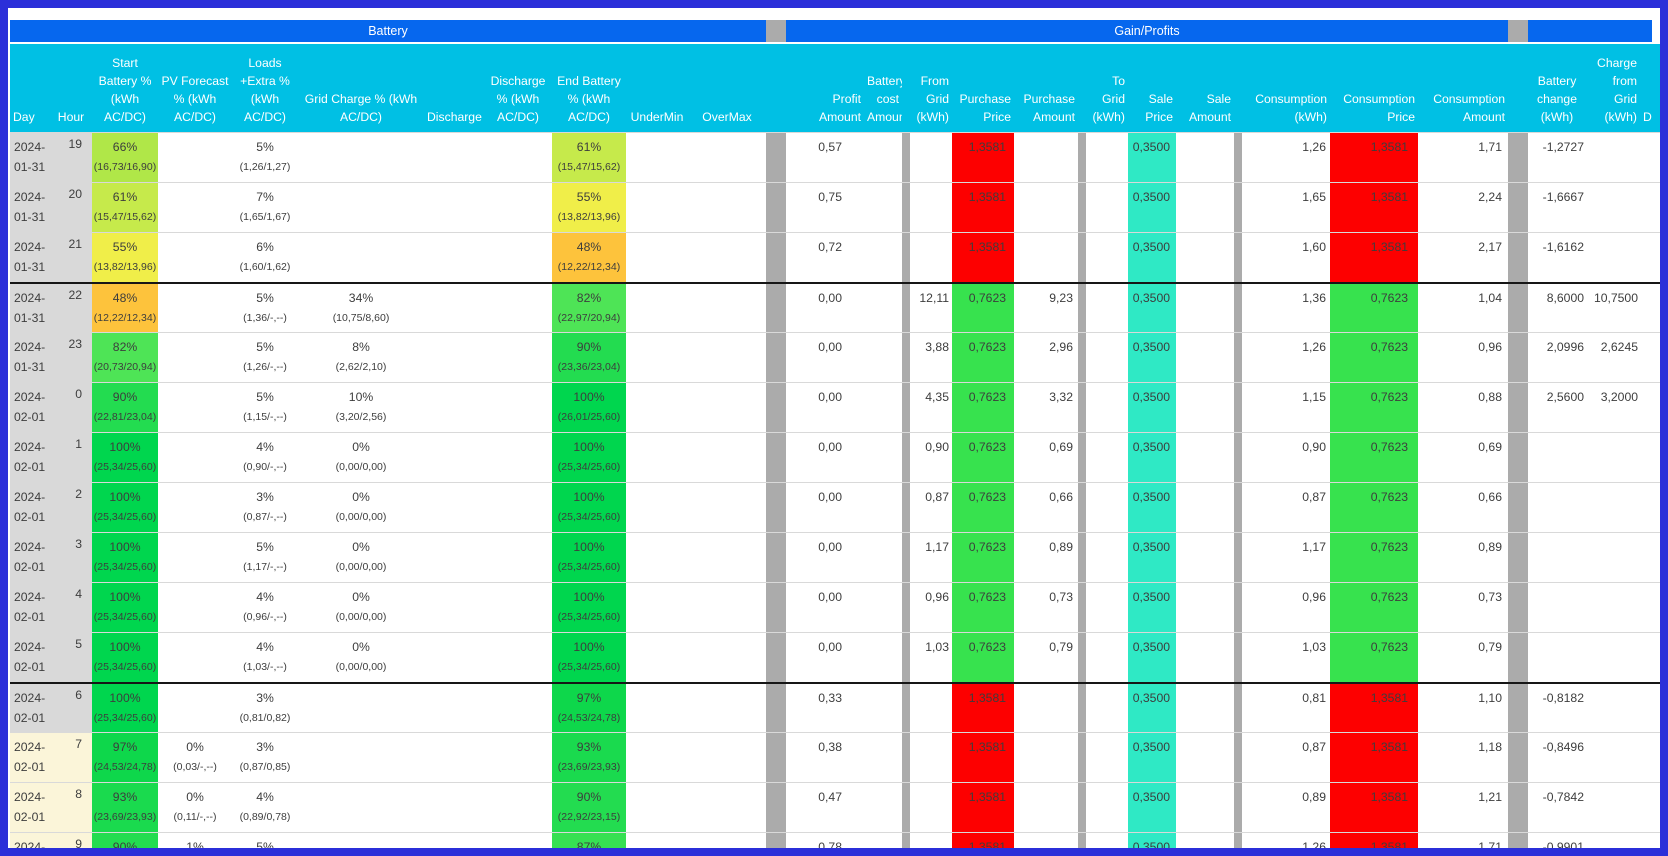  I want to click on cell-battery-change: -0,8182, so click(1563, 698).